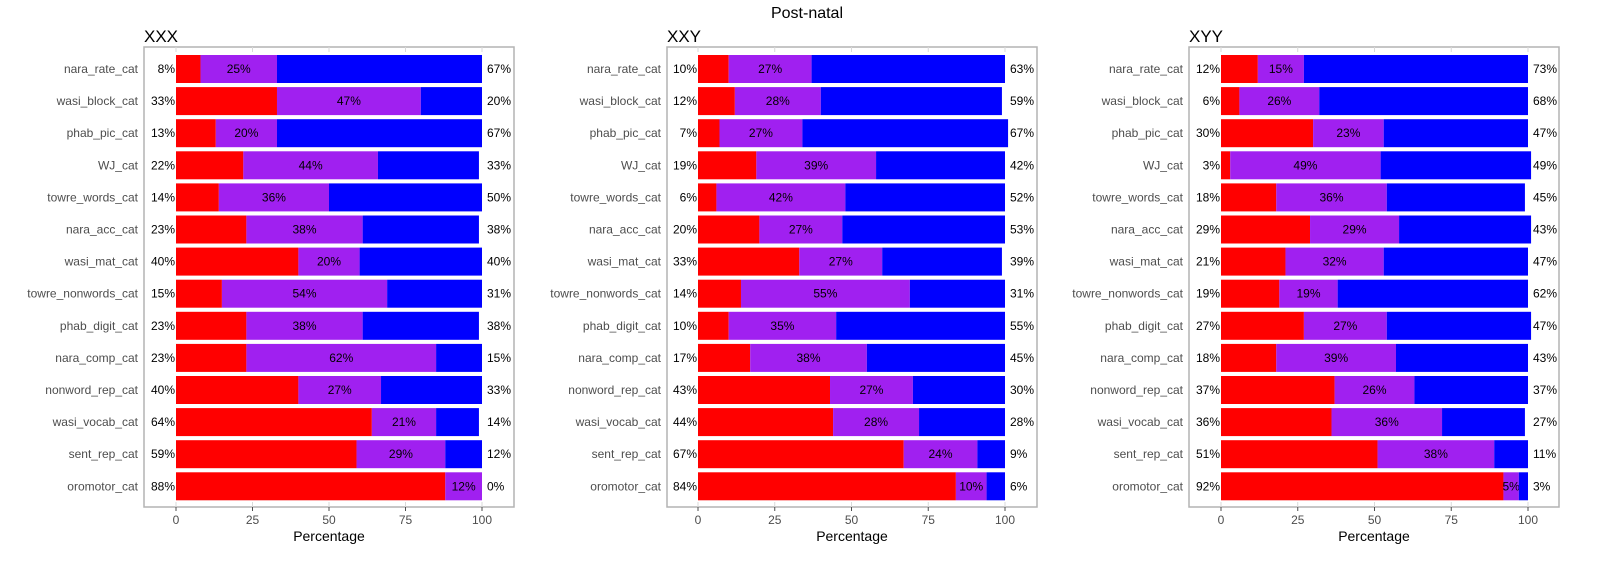 Image resolution: width=1615 pixels, height=568 pixels. I want to click on value-label-high: 49%, so click(1545, 165).